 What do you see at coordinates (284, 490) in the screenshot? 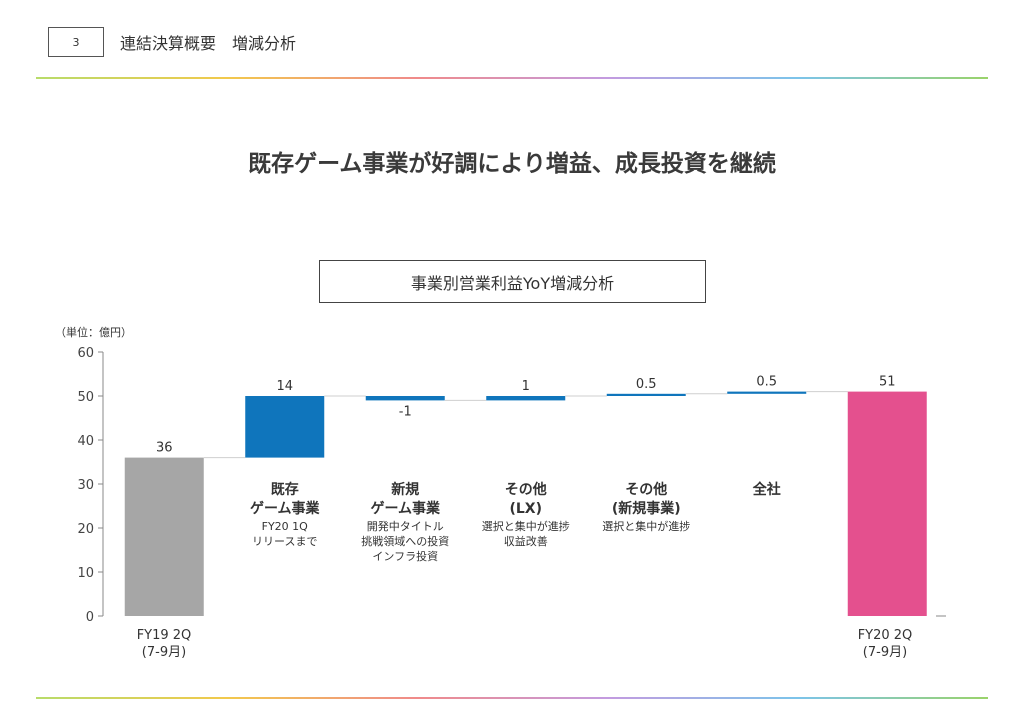
I see `category-title-line: 既存` at bounding box center [284, 490].